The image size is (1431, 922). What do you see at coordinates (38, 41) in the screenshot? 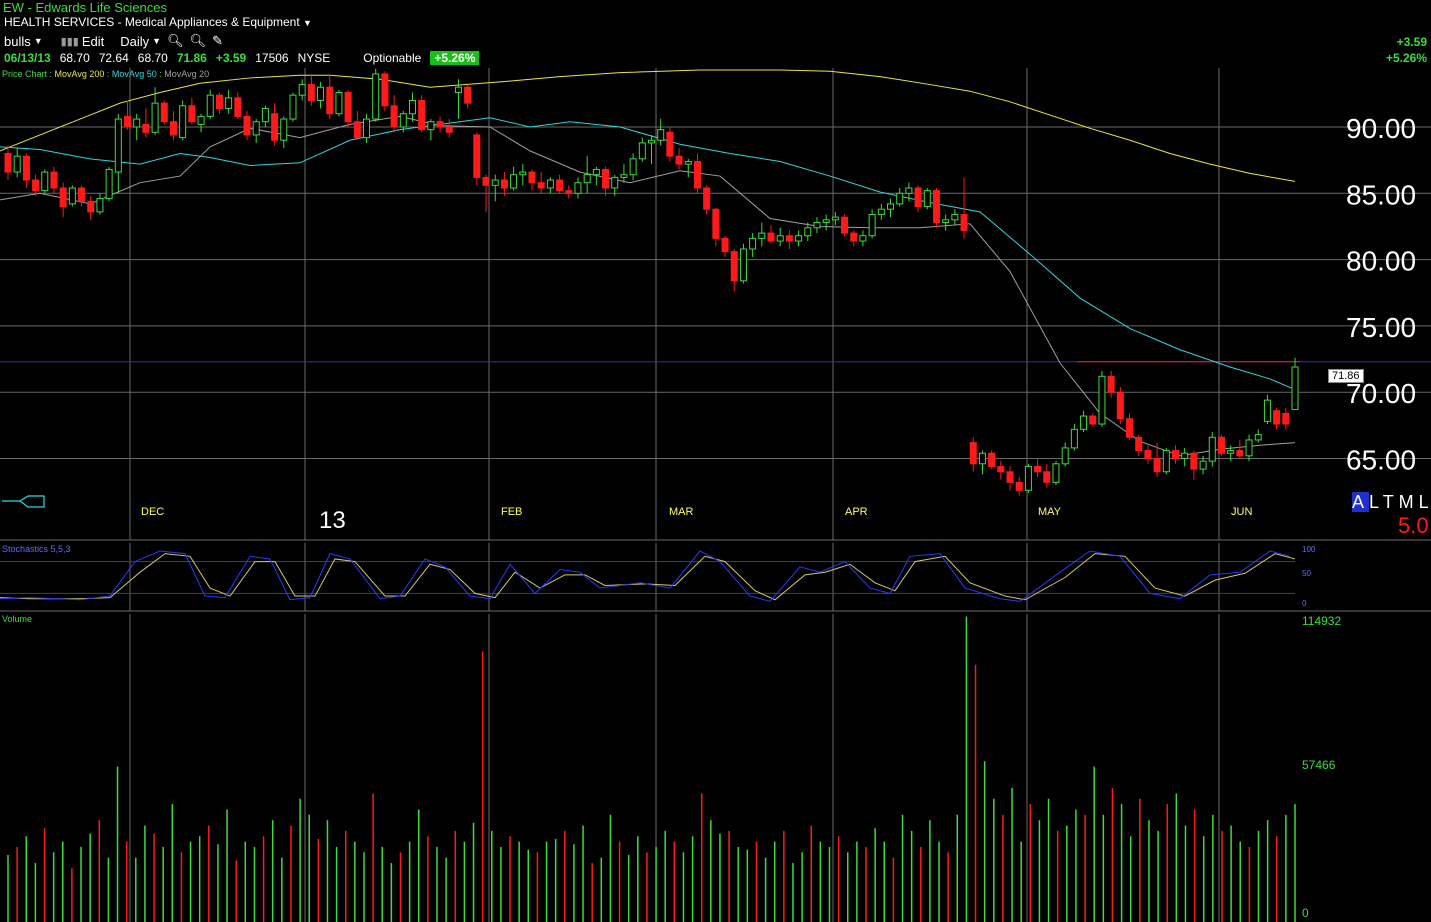
I see `chevron-down-icon: ▼` at bounding box center [38, 41].